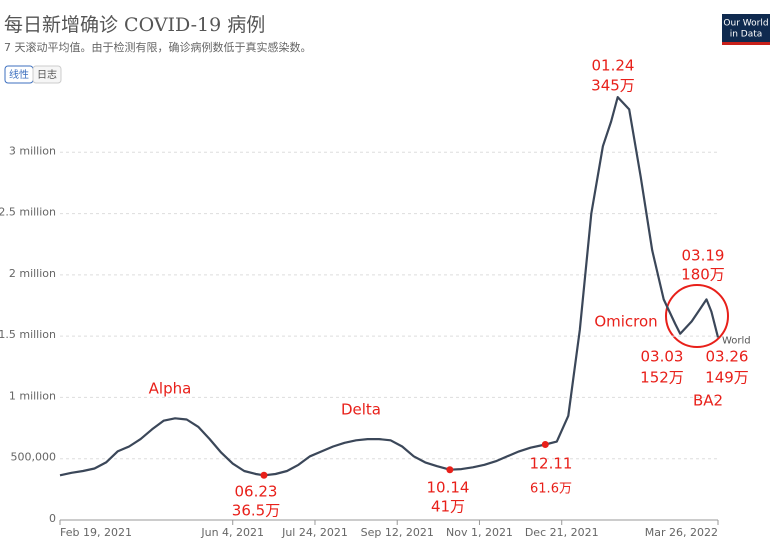  What do you see at coordinates (551, 464) in the screenshot?
I see `callout-label: 12.11` at bounding box center [551, 464].